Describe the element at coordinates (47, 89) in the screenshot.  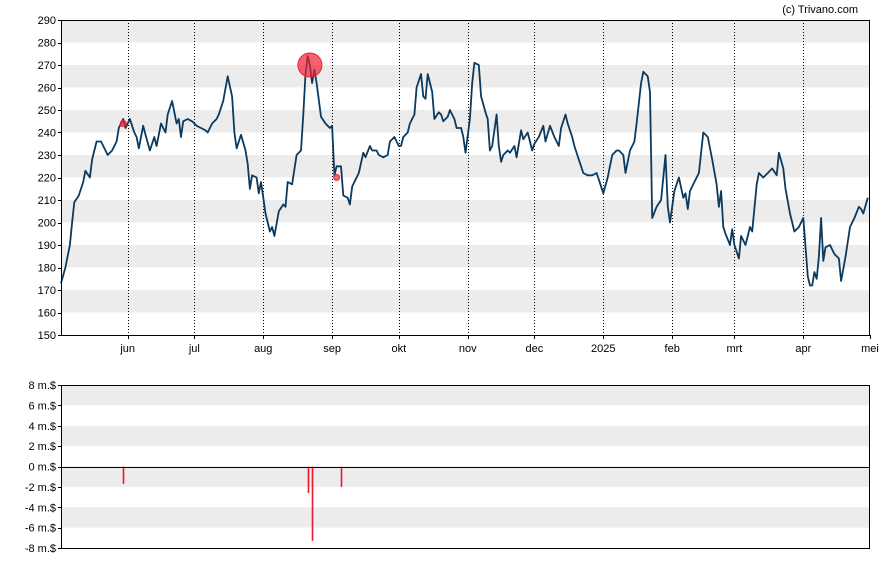
I see `y-tick-label: 260` at that location.